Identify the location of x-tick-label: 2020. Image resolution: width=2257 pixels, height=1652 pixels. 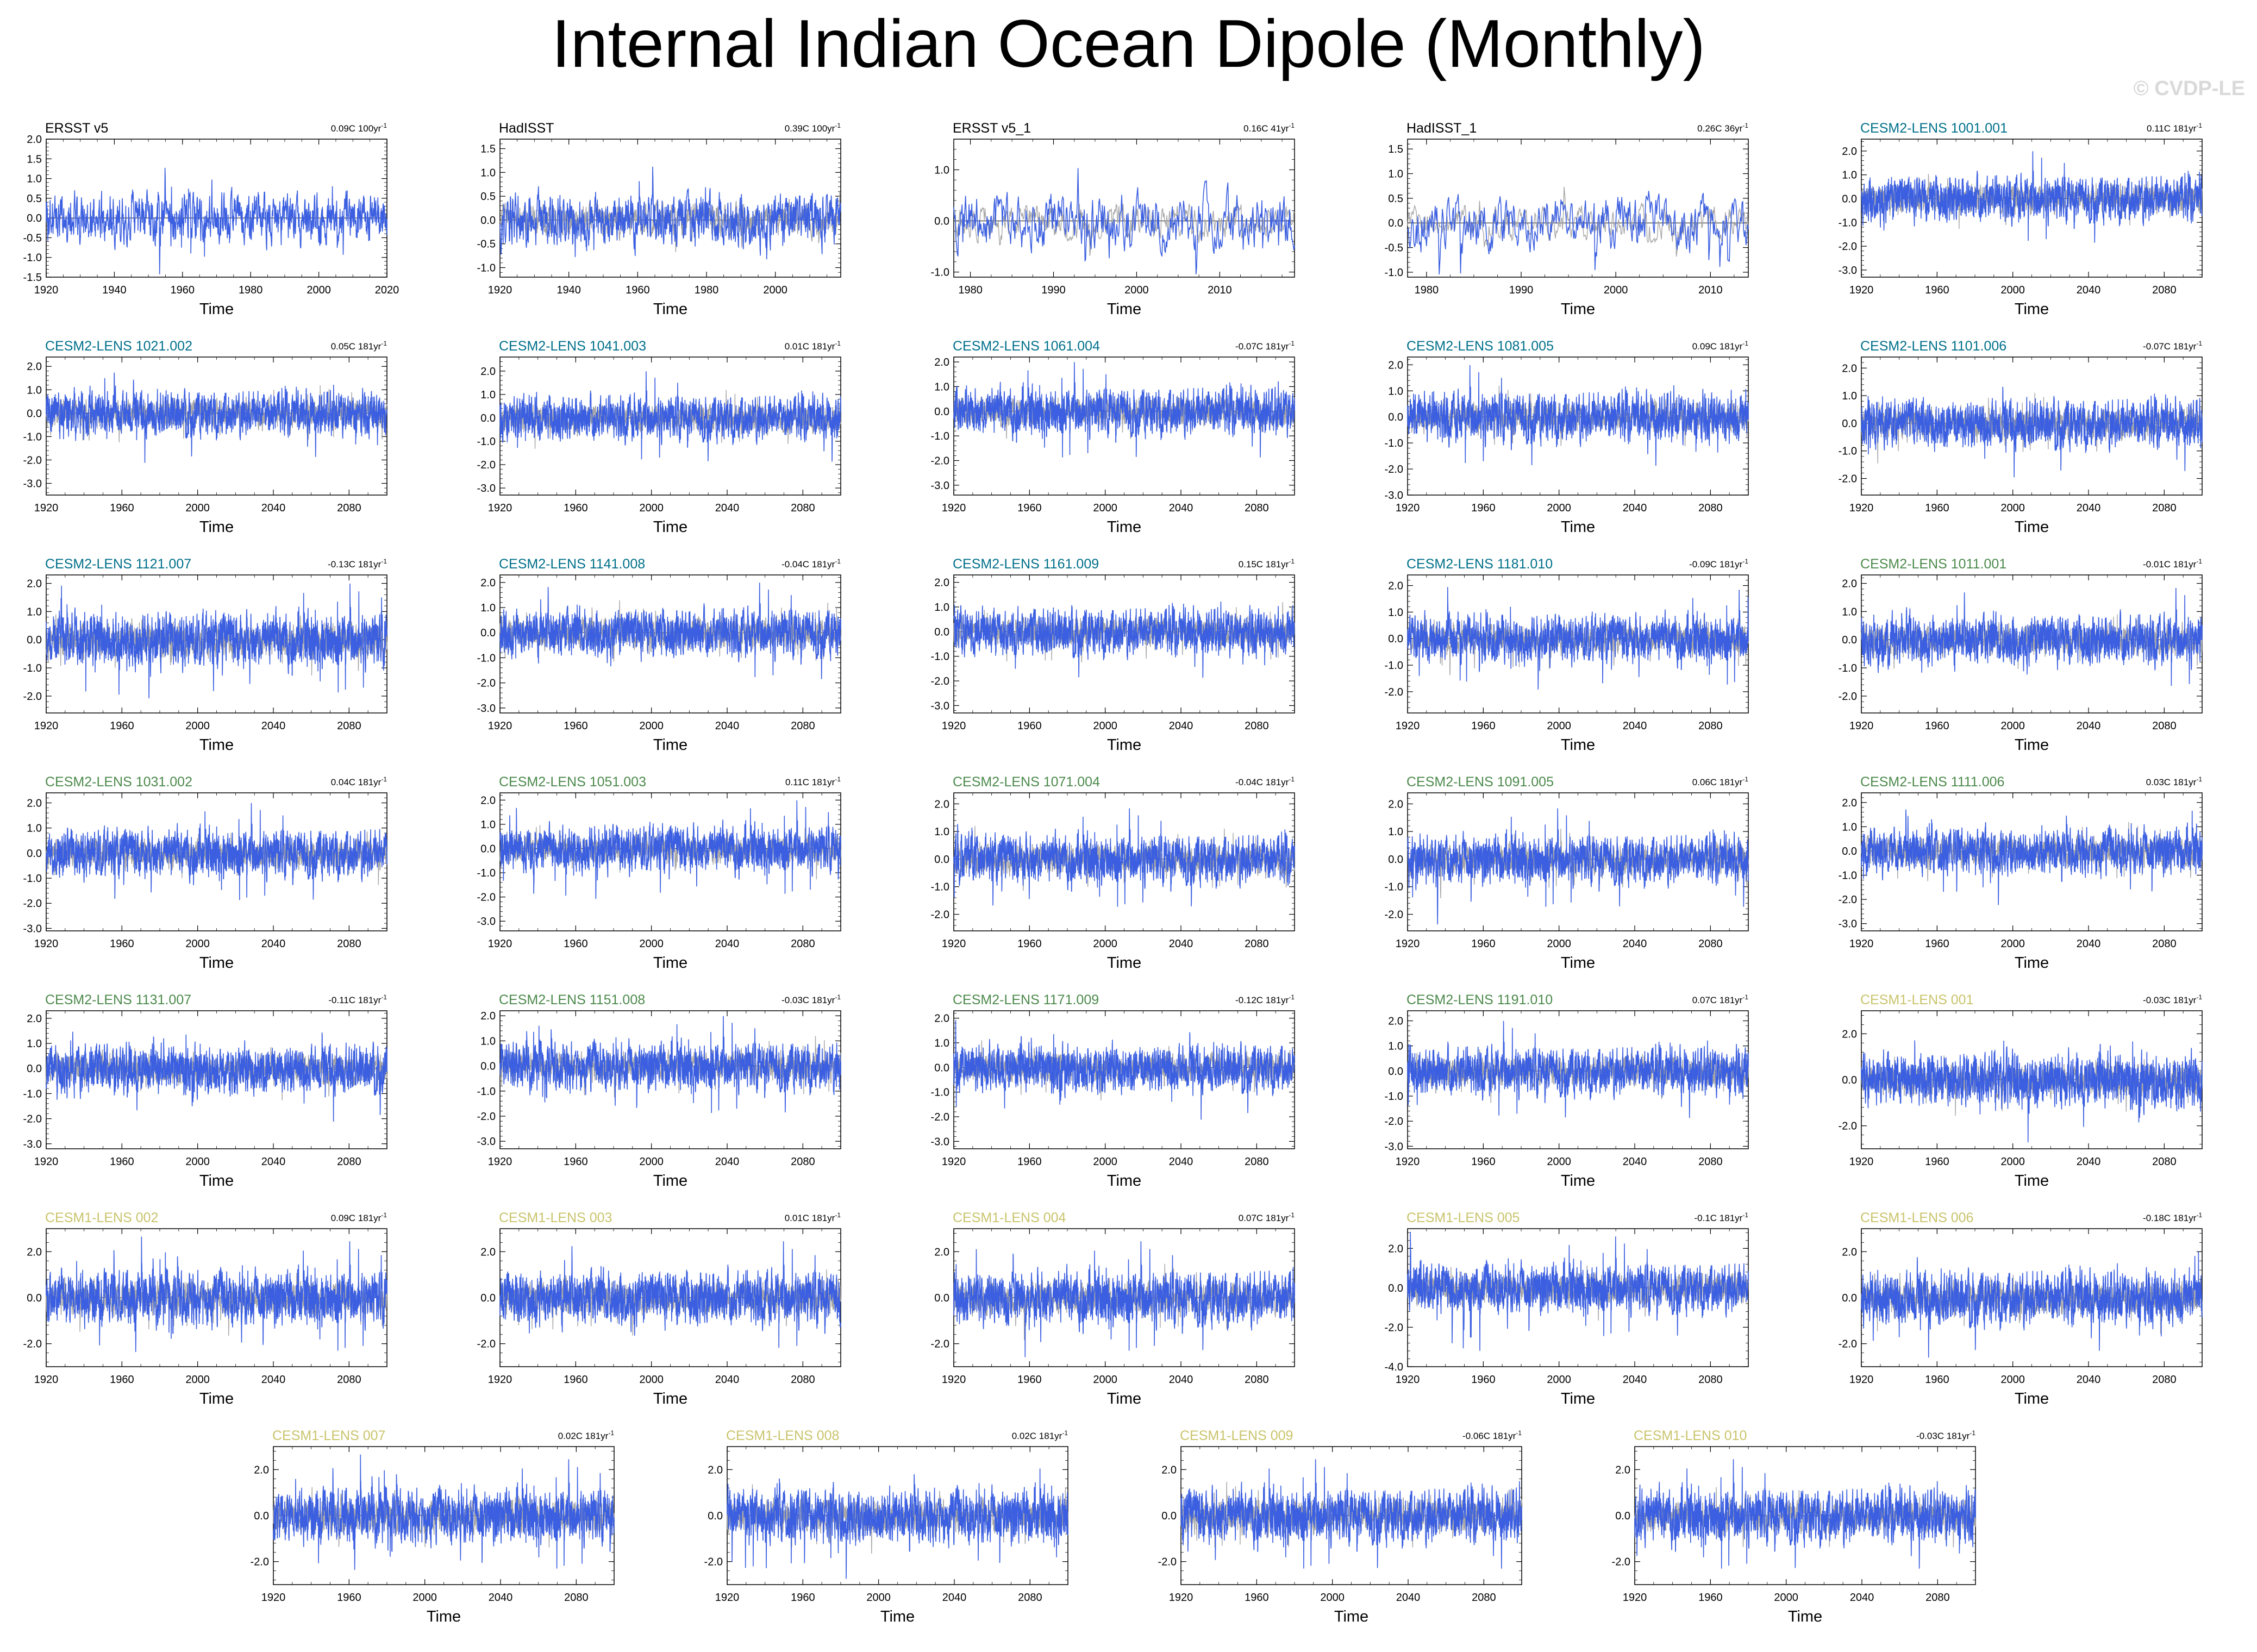
(387, 290).